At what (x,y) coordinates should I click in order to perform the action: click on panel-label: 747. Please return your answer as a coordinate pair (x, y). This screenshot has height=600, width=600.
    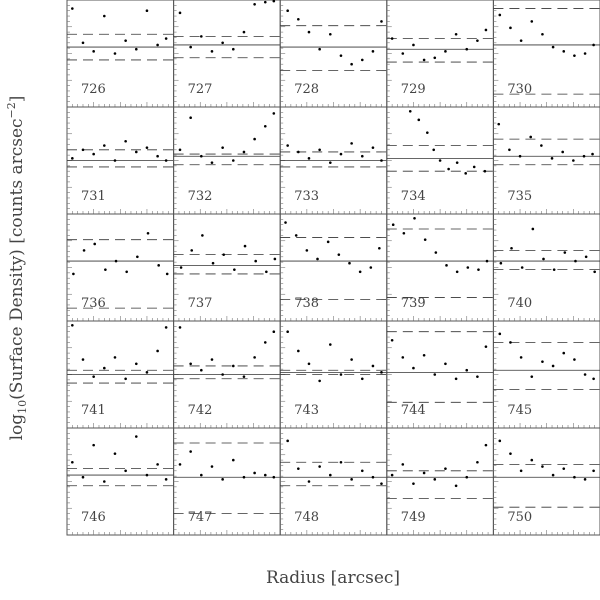
    Looking at the image, I should click on (200, 517).